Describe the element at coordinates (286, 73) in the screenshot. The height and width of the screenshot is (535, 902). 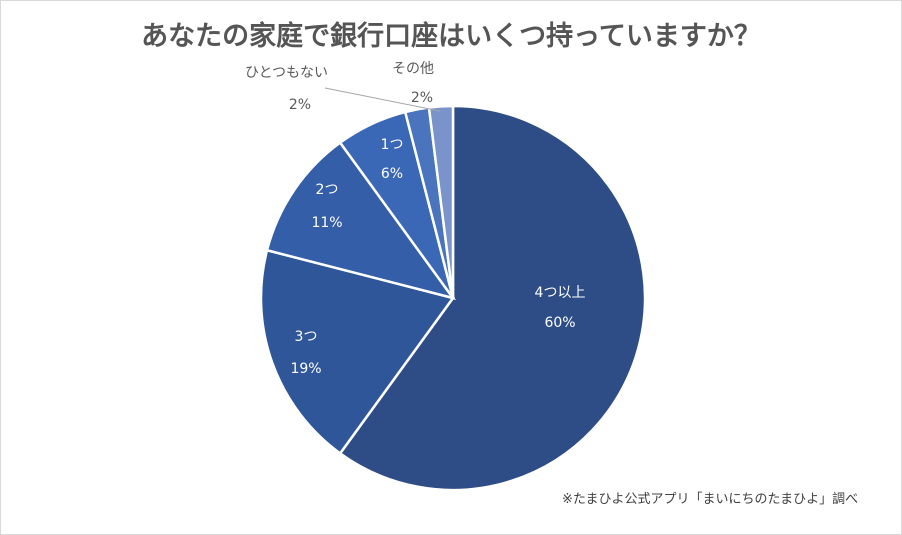
I see `slice-label-4: ひとつもない` at that location.